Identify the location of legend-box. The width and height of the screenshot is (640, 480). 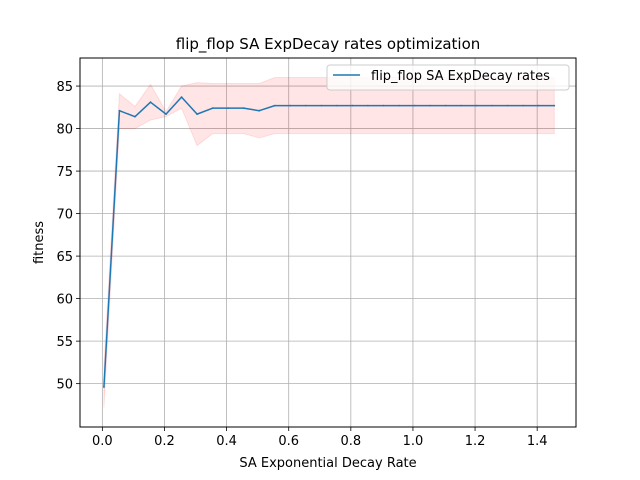
(448, 77).